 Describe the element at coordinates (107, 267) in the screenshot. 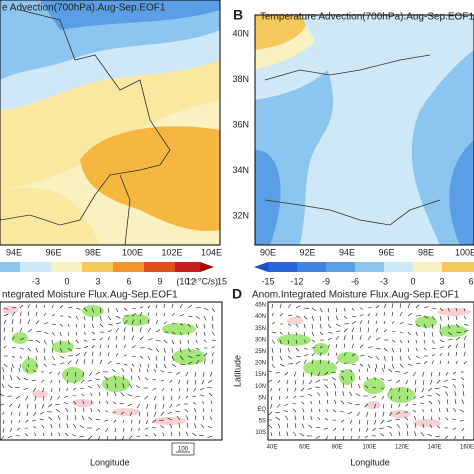

I see `colorbar-a` at that location.